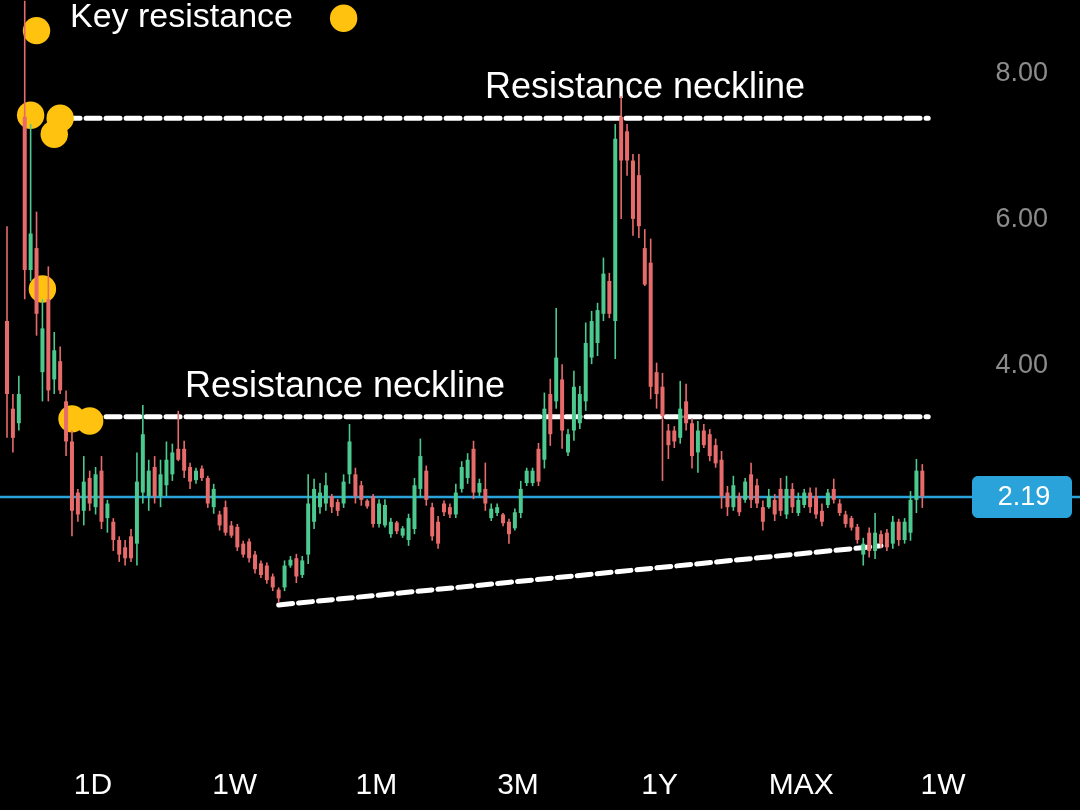 Image resolution: width=1080 pixels, height=810 pixels. What do you see at coordinates (376, 783) in the screenshot?
I see `annotation: 1M` at bounding box center [376, 783].